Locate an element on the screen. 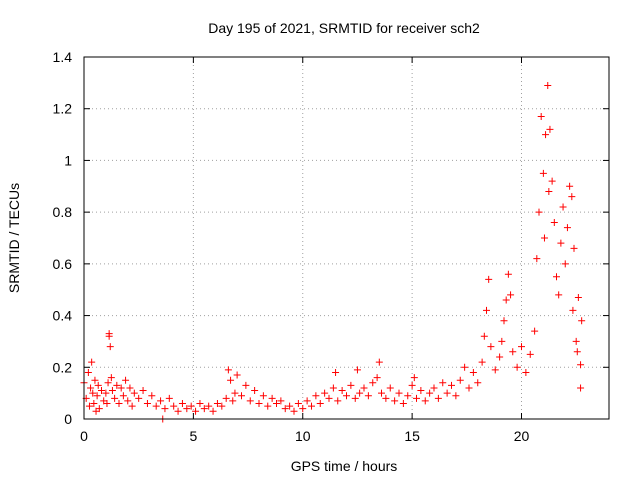 The width and height of the screenshot is (640, 480). y-tick-label: 1.2 is located at coordinates (63, 109).